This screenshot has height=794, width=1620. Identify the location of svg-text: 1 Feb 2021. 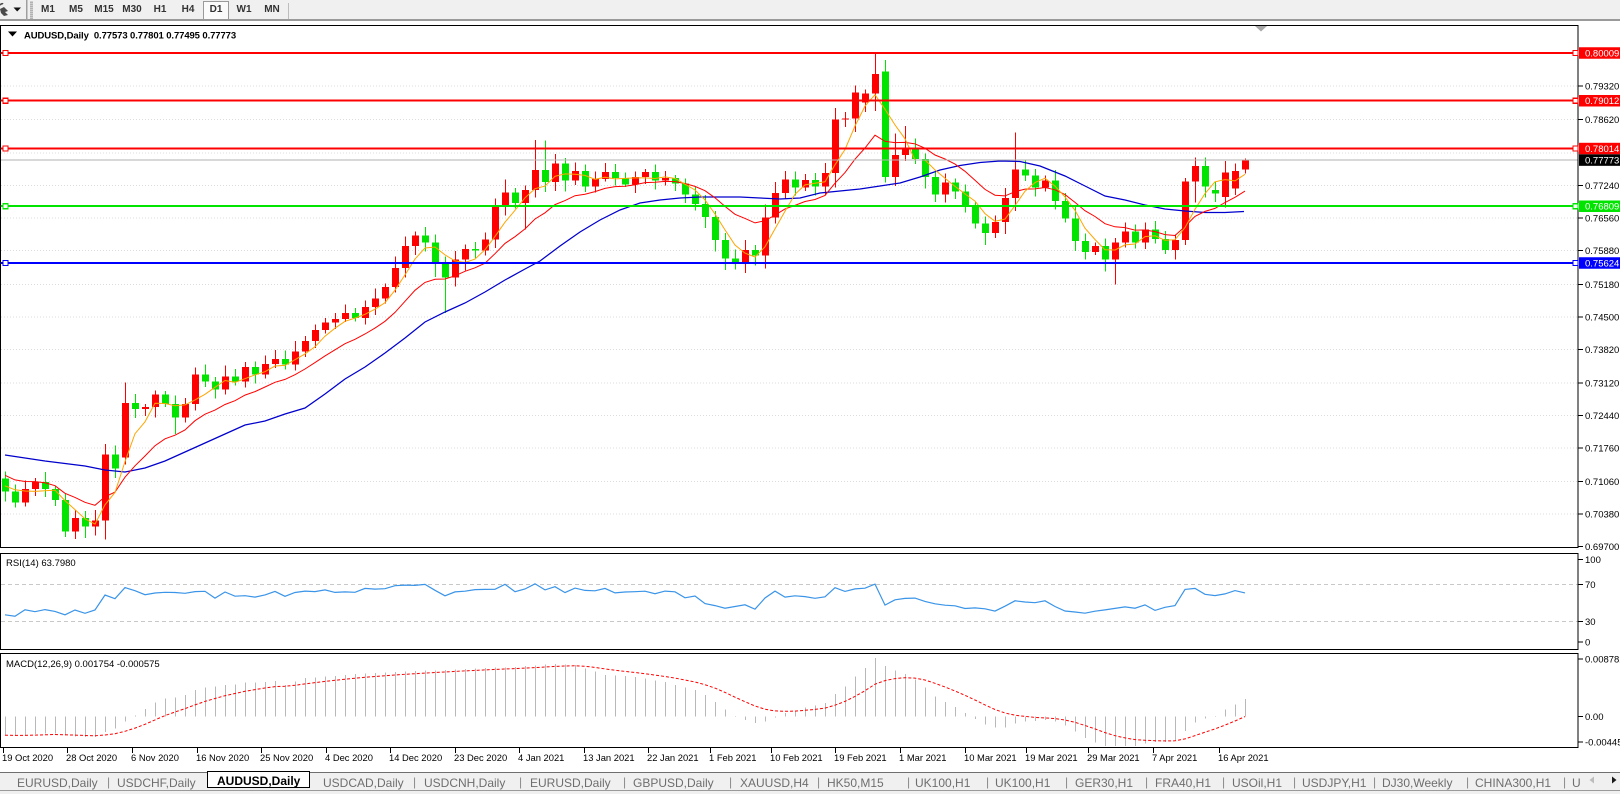
(732, 757).